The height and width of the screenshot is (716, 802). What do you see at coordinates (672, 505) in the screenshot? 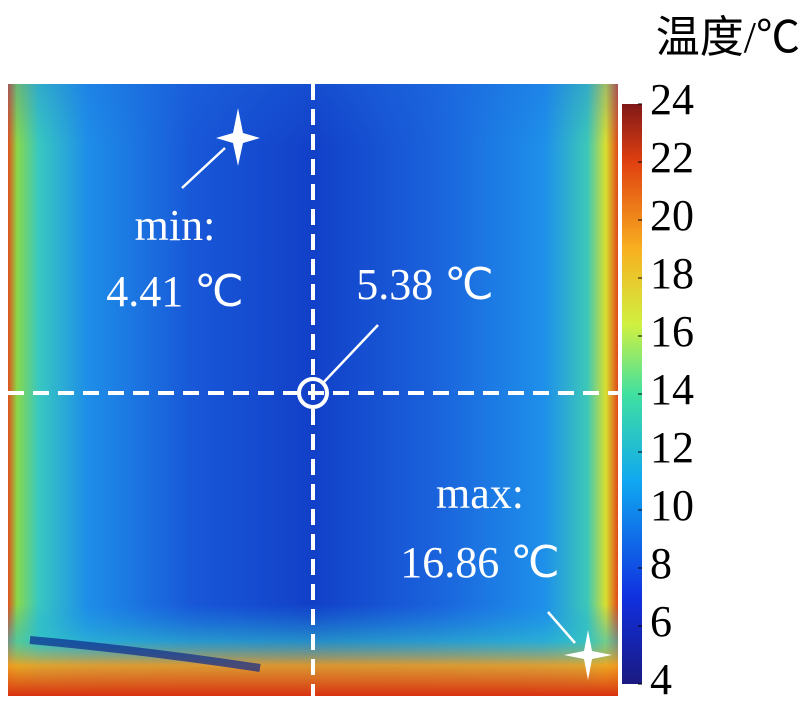
I see `colorbar-tick-label: 10` at bounding box center [672, 505].